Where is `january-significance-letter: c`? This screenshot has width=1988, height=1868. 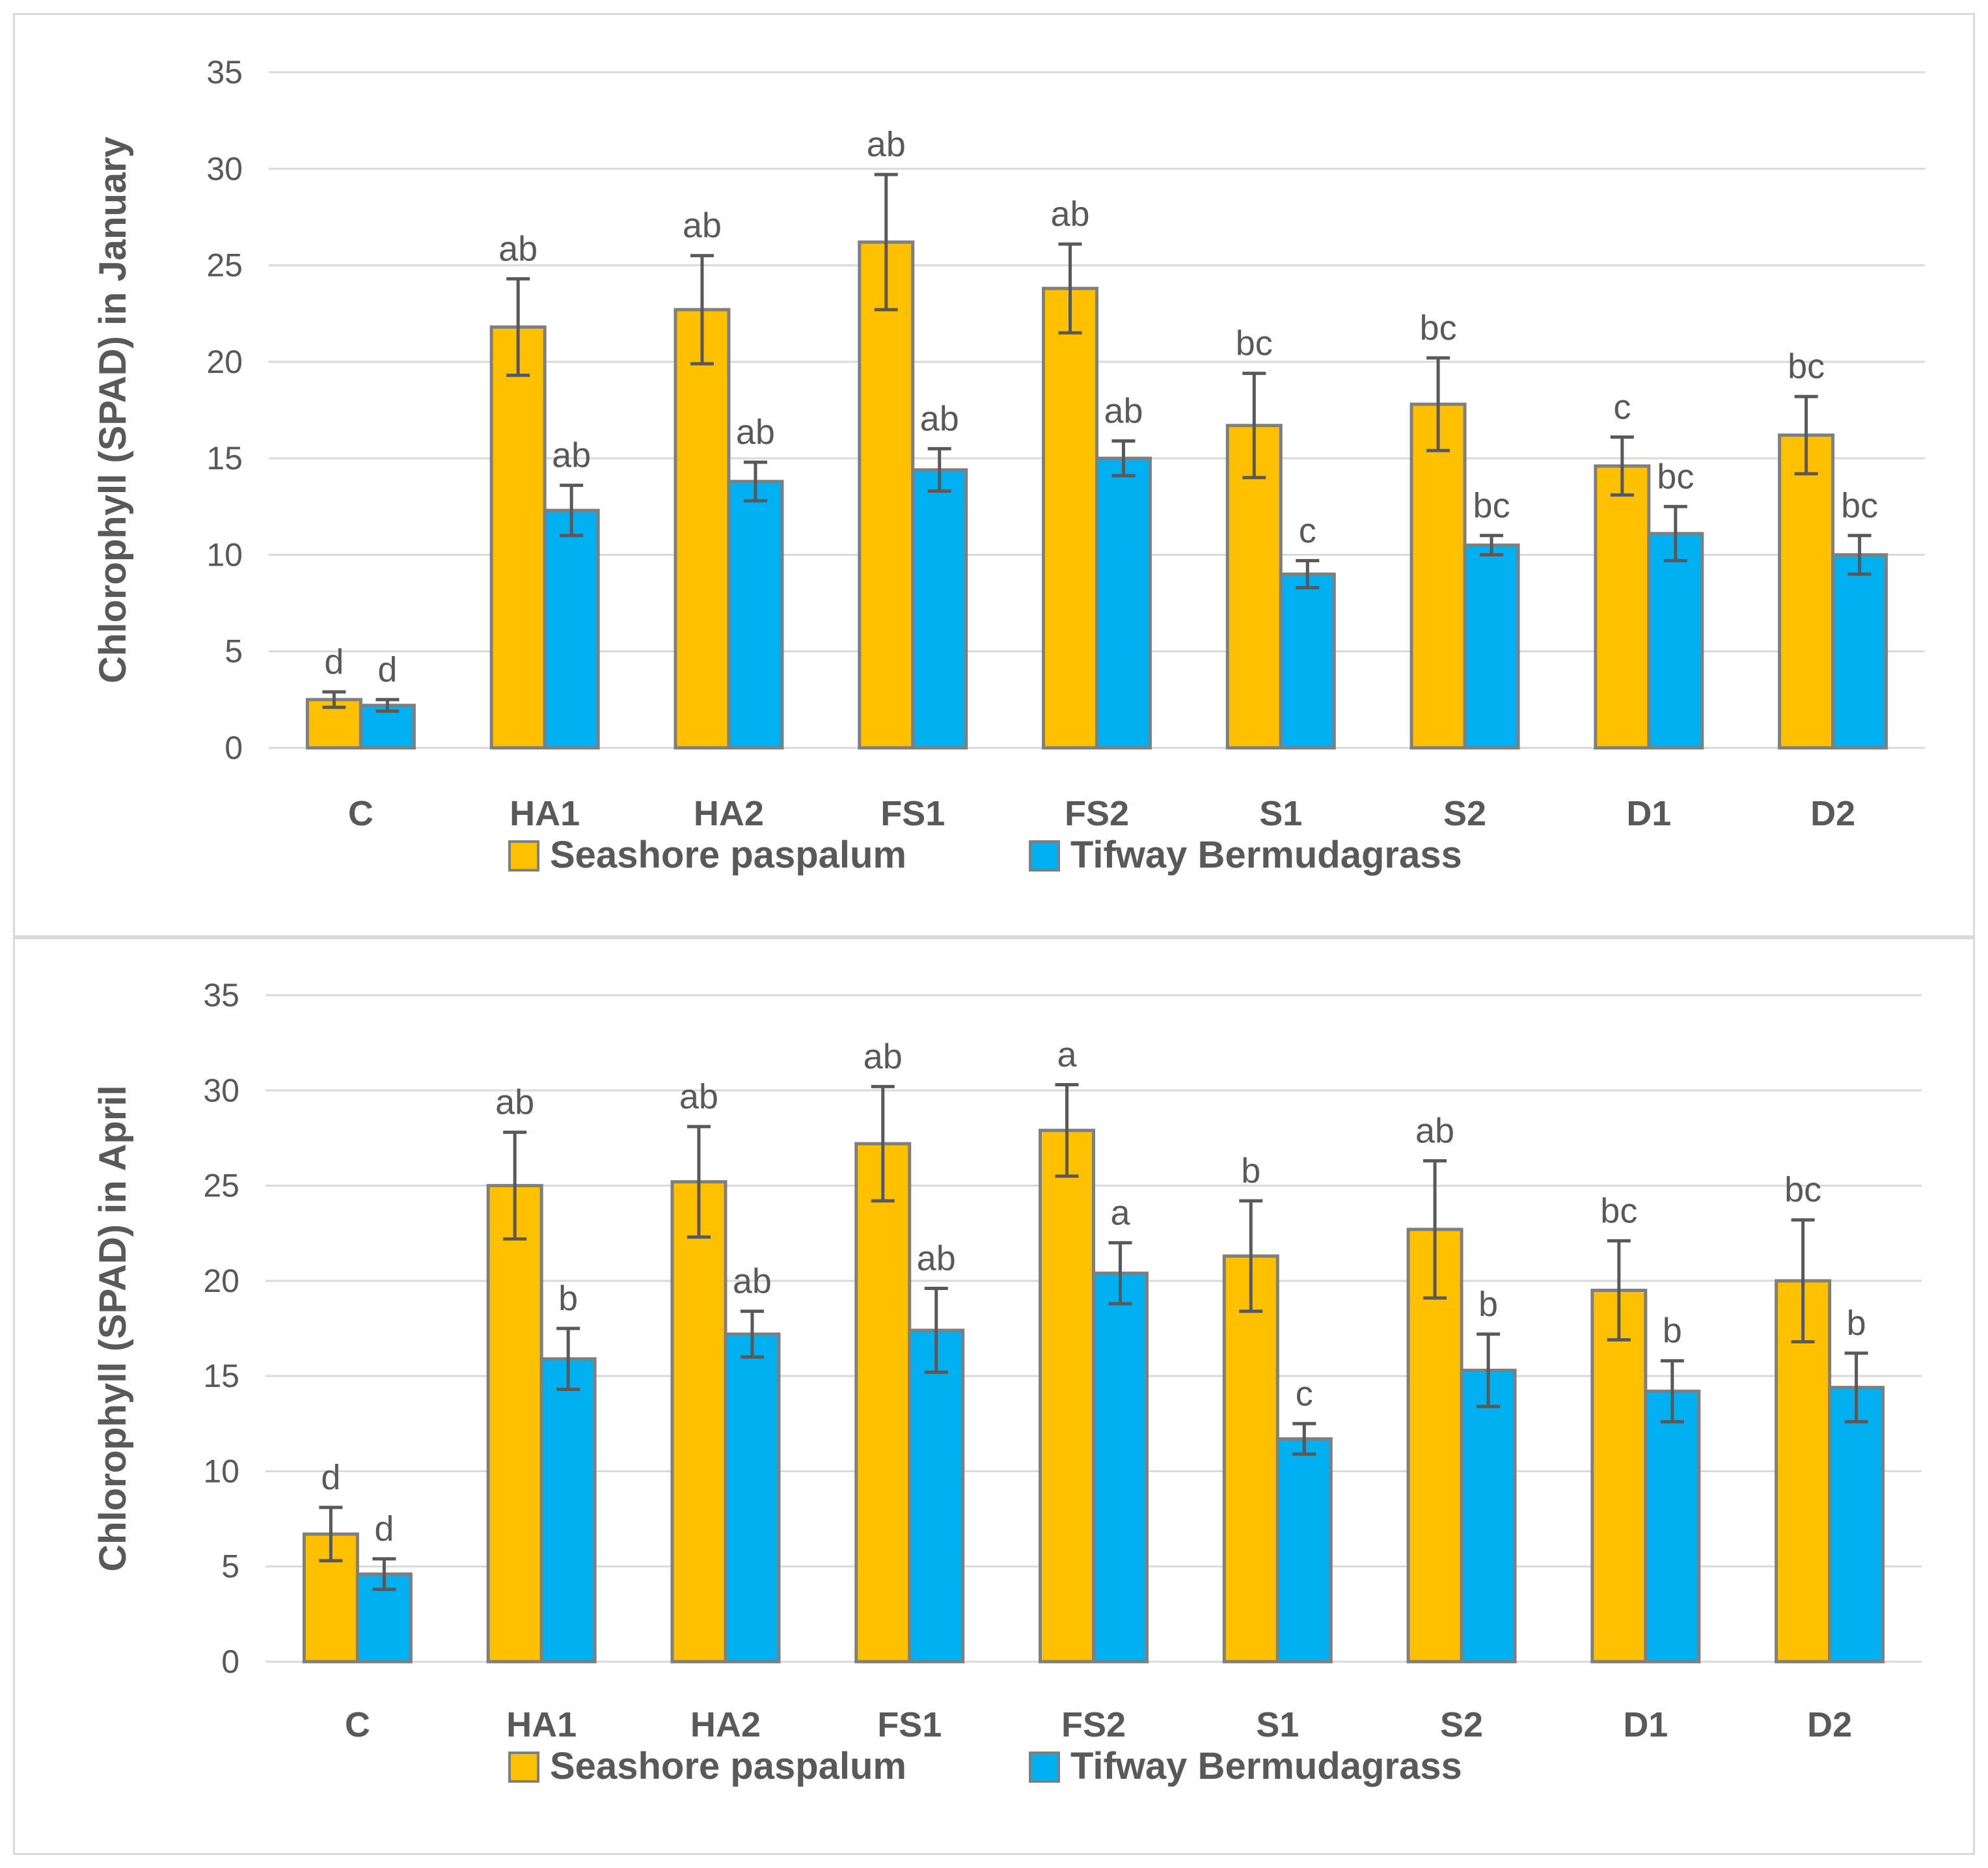 january-significance-letter: c is located at coordinates (1622, 407).